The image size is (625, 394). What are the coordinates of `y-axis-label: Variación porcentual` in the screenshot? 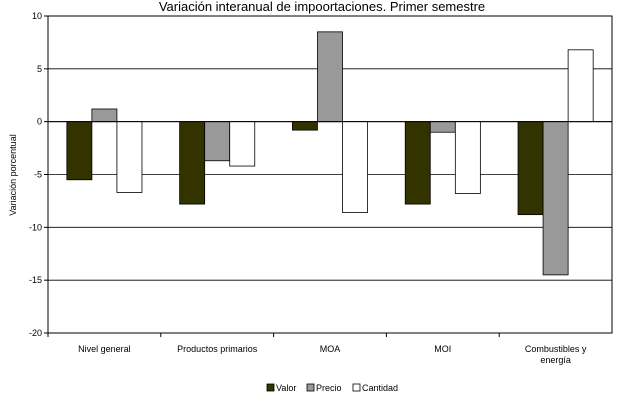 It's located at (13, 174).